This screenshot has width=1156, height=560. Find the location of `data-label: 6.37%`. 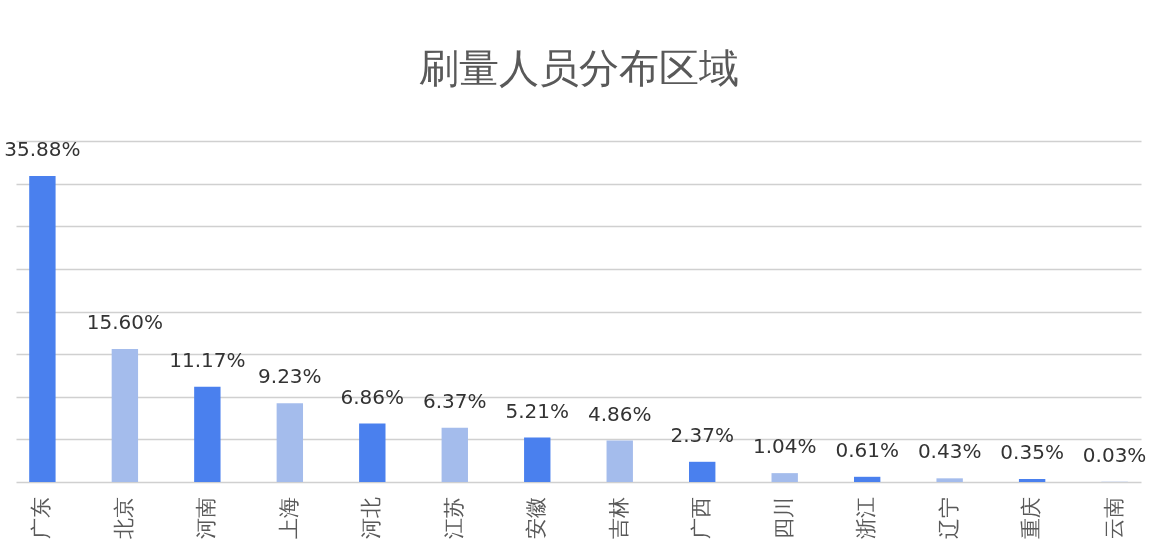

data-label: 6.37% is located at coordinates (455, 400).